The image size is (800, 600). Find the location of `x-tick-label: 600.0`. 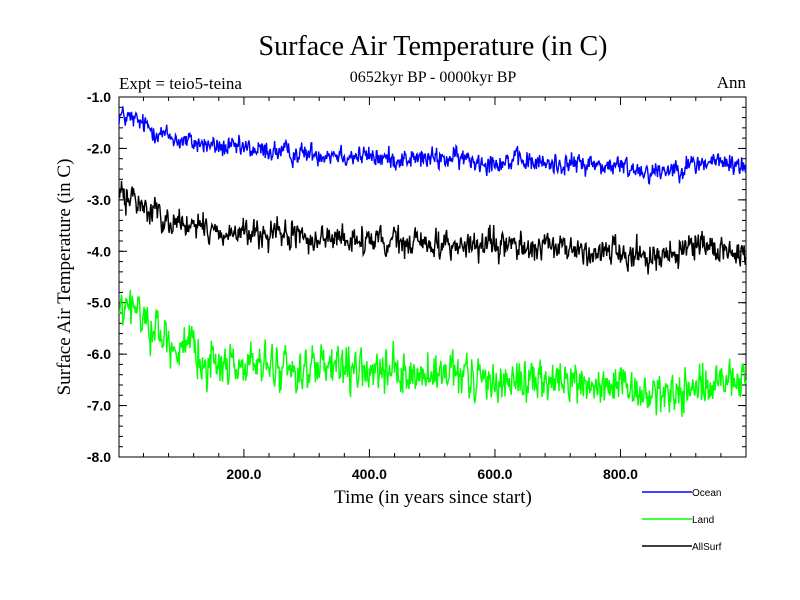

x-tick-label: 600.0 is located at coordinates (494, 474).